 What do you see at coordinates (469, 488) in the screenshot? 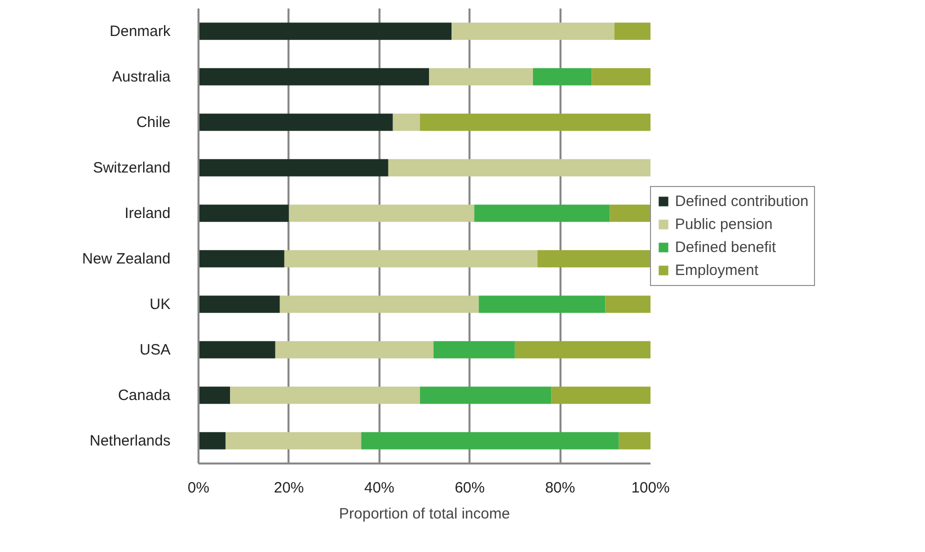
I see `x-tick-label: 60%` at bounding box center [469, 488].